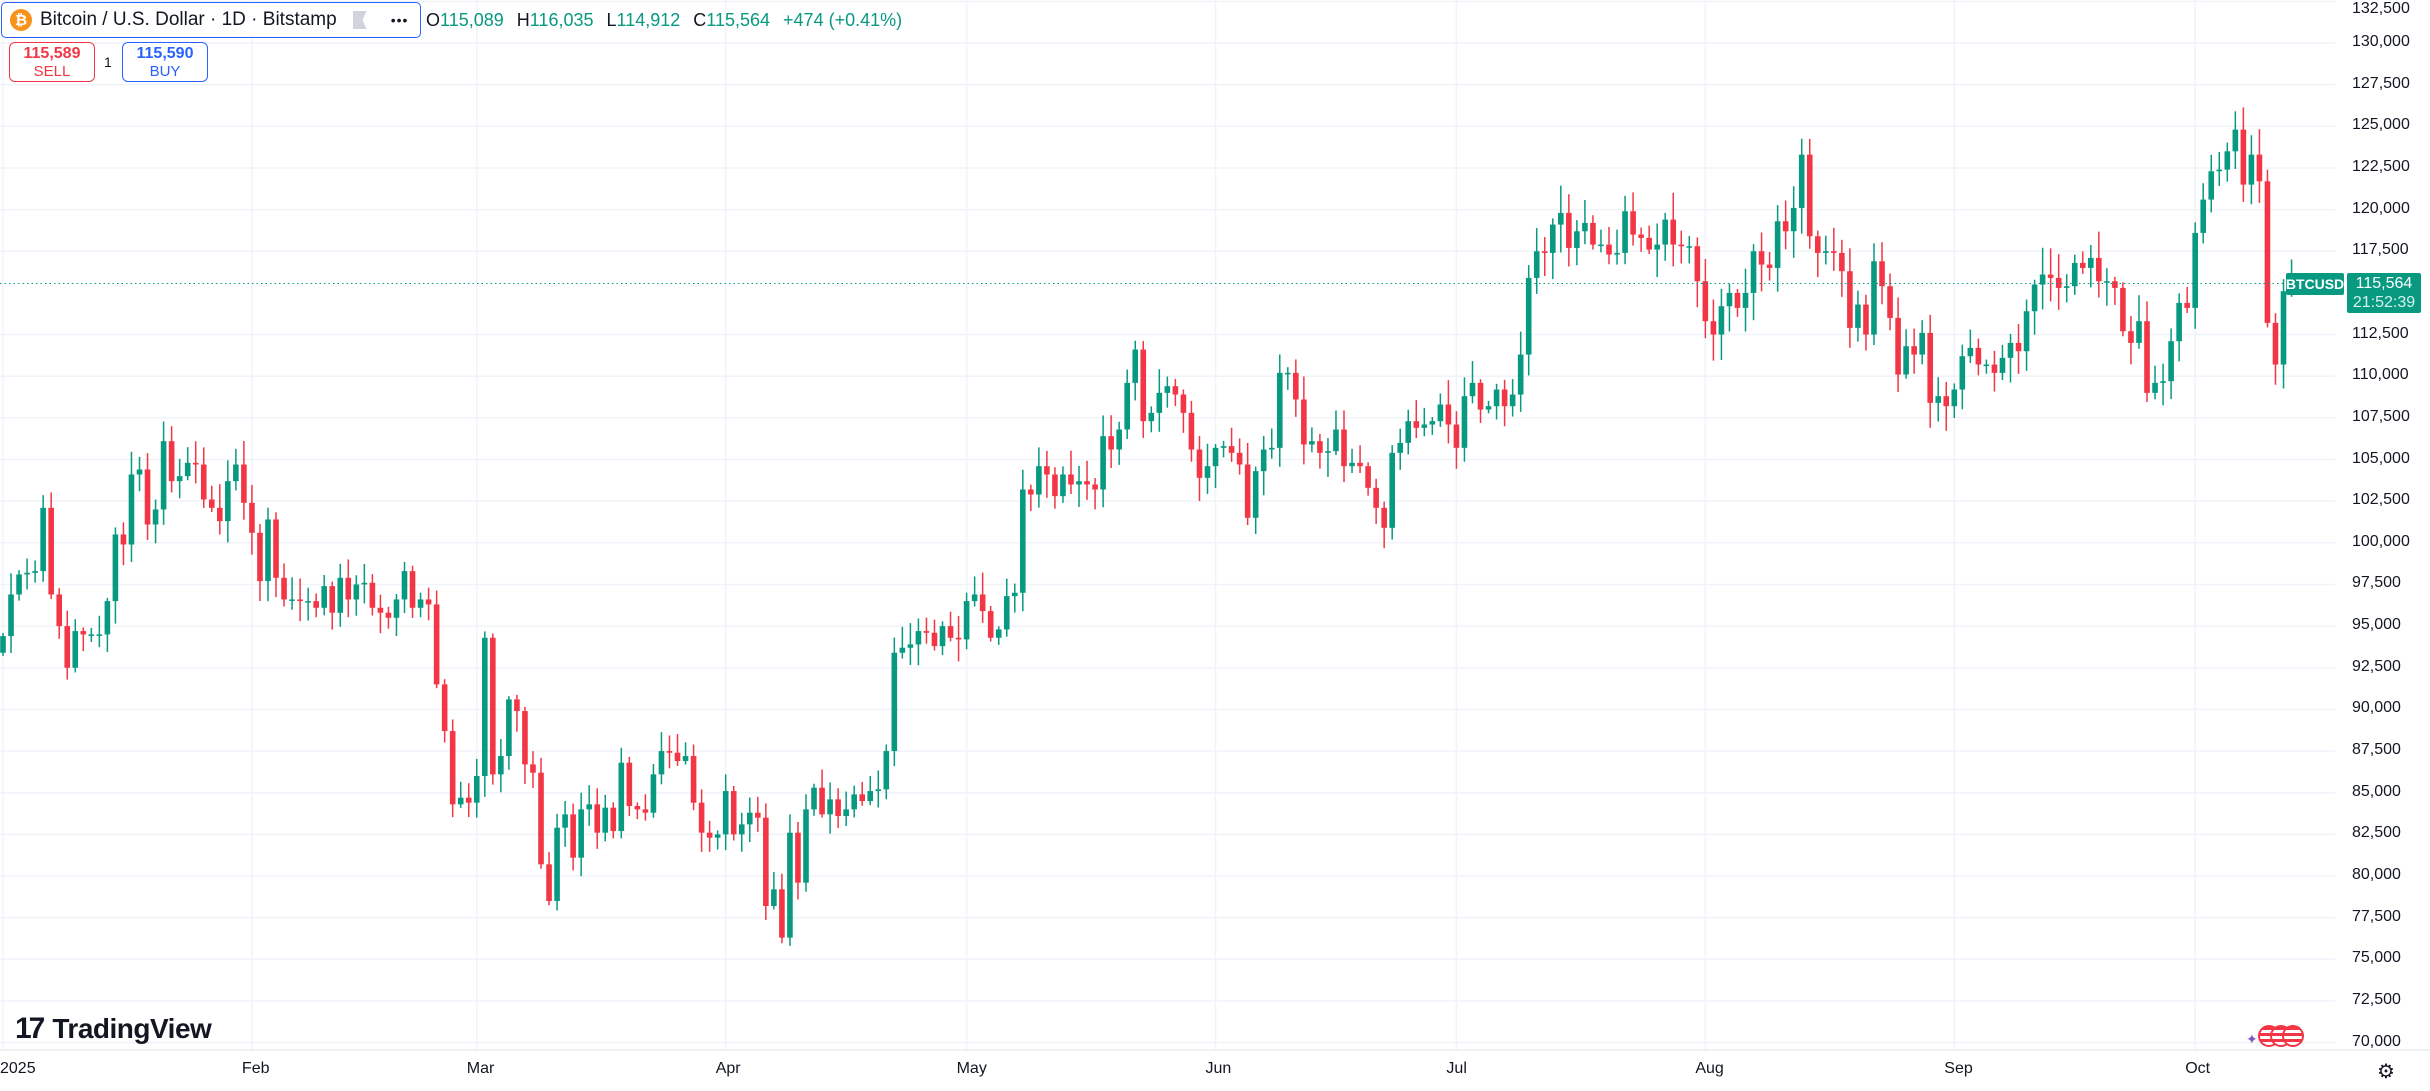 Image resolution: width=2430 pixels, height=1091 pixels. Describe the element at coordinates (2376, 916) in the screenshot. I see `price-axis-label: 77,500` at that location.